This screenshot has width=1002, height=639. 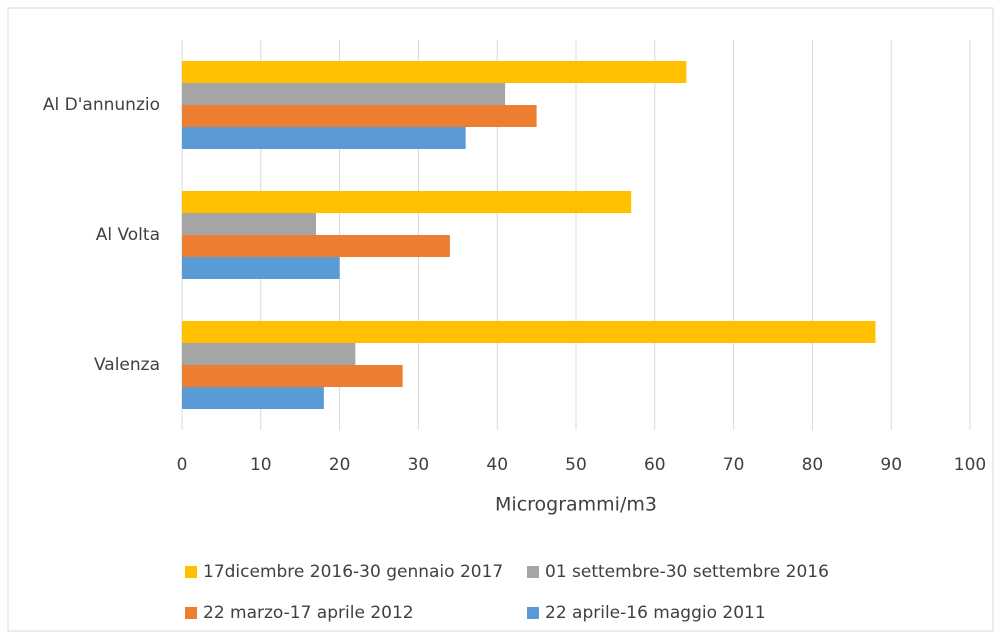 What do you see at coordinates (261, 465) in the screenshot?
I see `x-tick-label: 10` at bounding box center [261, 465].